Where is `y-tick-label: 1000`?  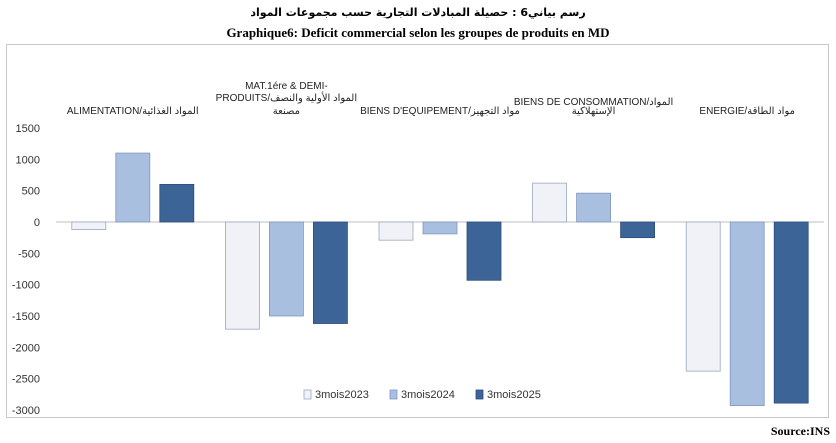 y-tick-label: 1000 is located at coordinates (28, 160).